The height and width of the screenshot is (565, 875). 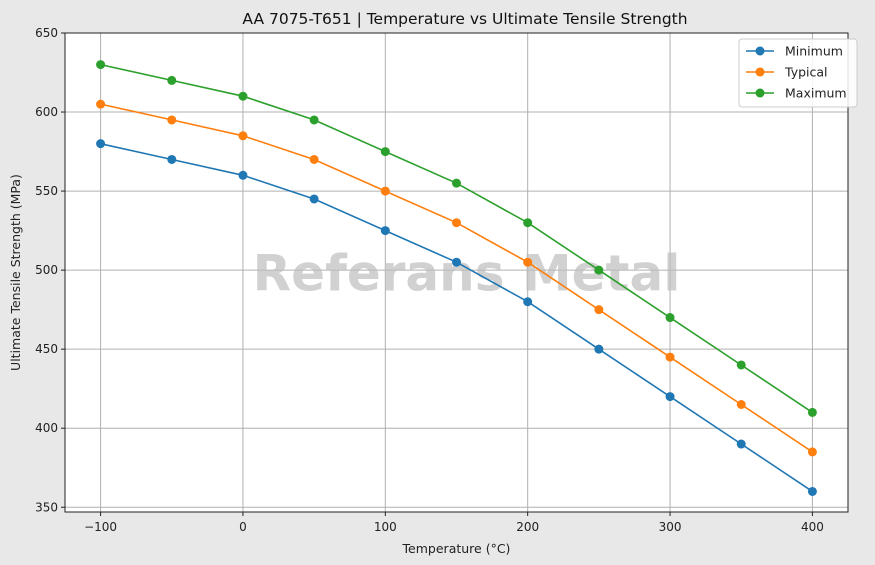 What do you see at coordinates (467, 274) in the screenshot?
I see `watermark: Referans Metal` at bounding box center [467, 274].